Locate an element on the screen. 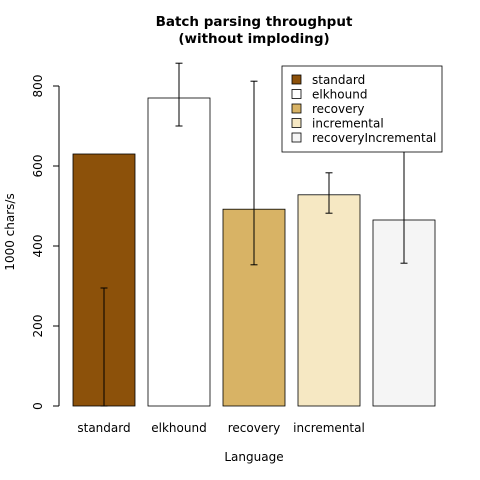 The image size is (480, 480). legend-label-standard: standard is located at coordinates (338, 80).